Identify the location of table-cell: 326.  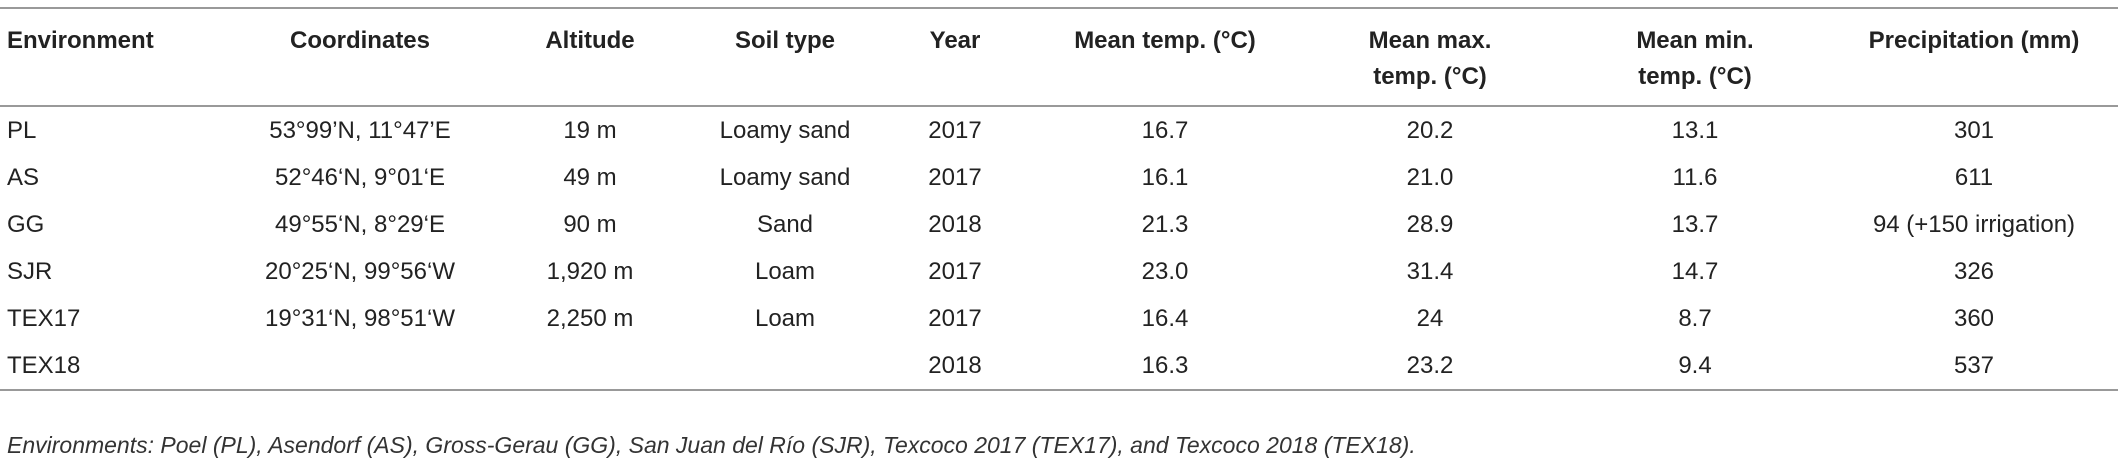
(1974, 271).